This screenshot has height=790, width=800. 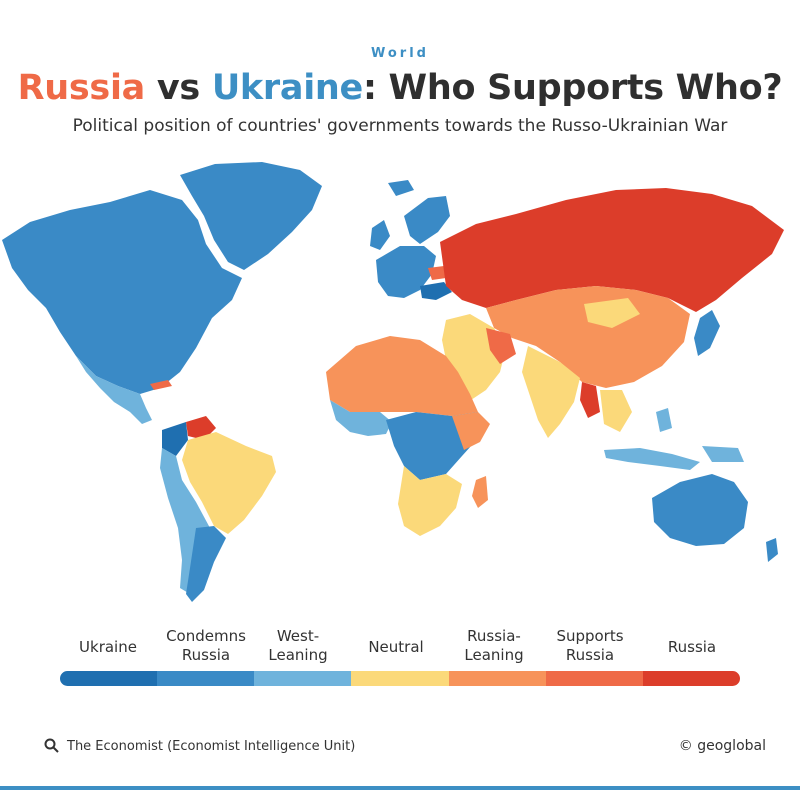 I want to click on region-china, so click(x=588, y=337).